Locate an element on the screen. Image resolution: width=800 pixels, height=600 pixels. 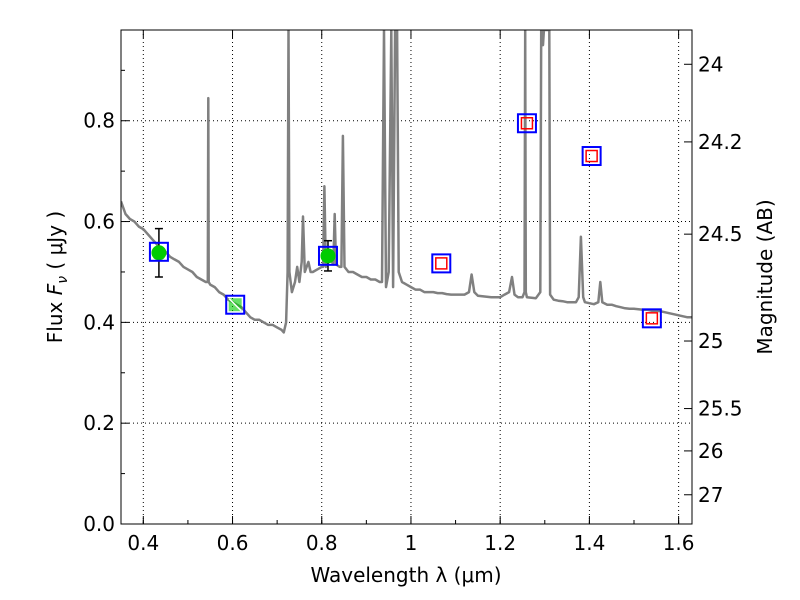
y2-tick-label: 25 is located at coordinates (710, 341).